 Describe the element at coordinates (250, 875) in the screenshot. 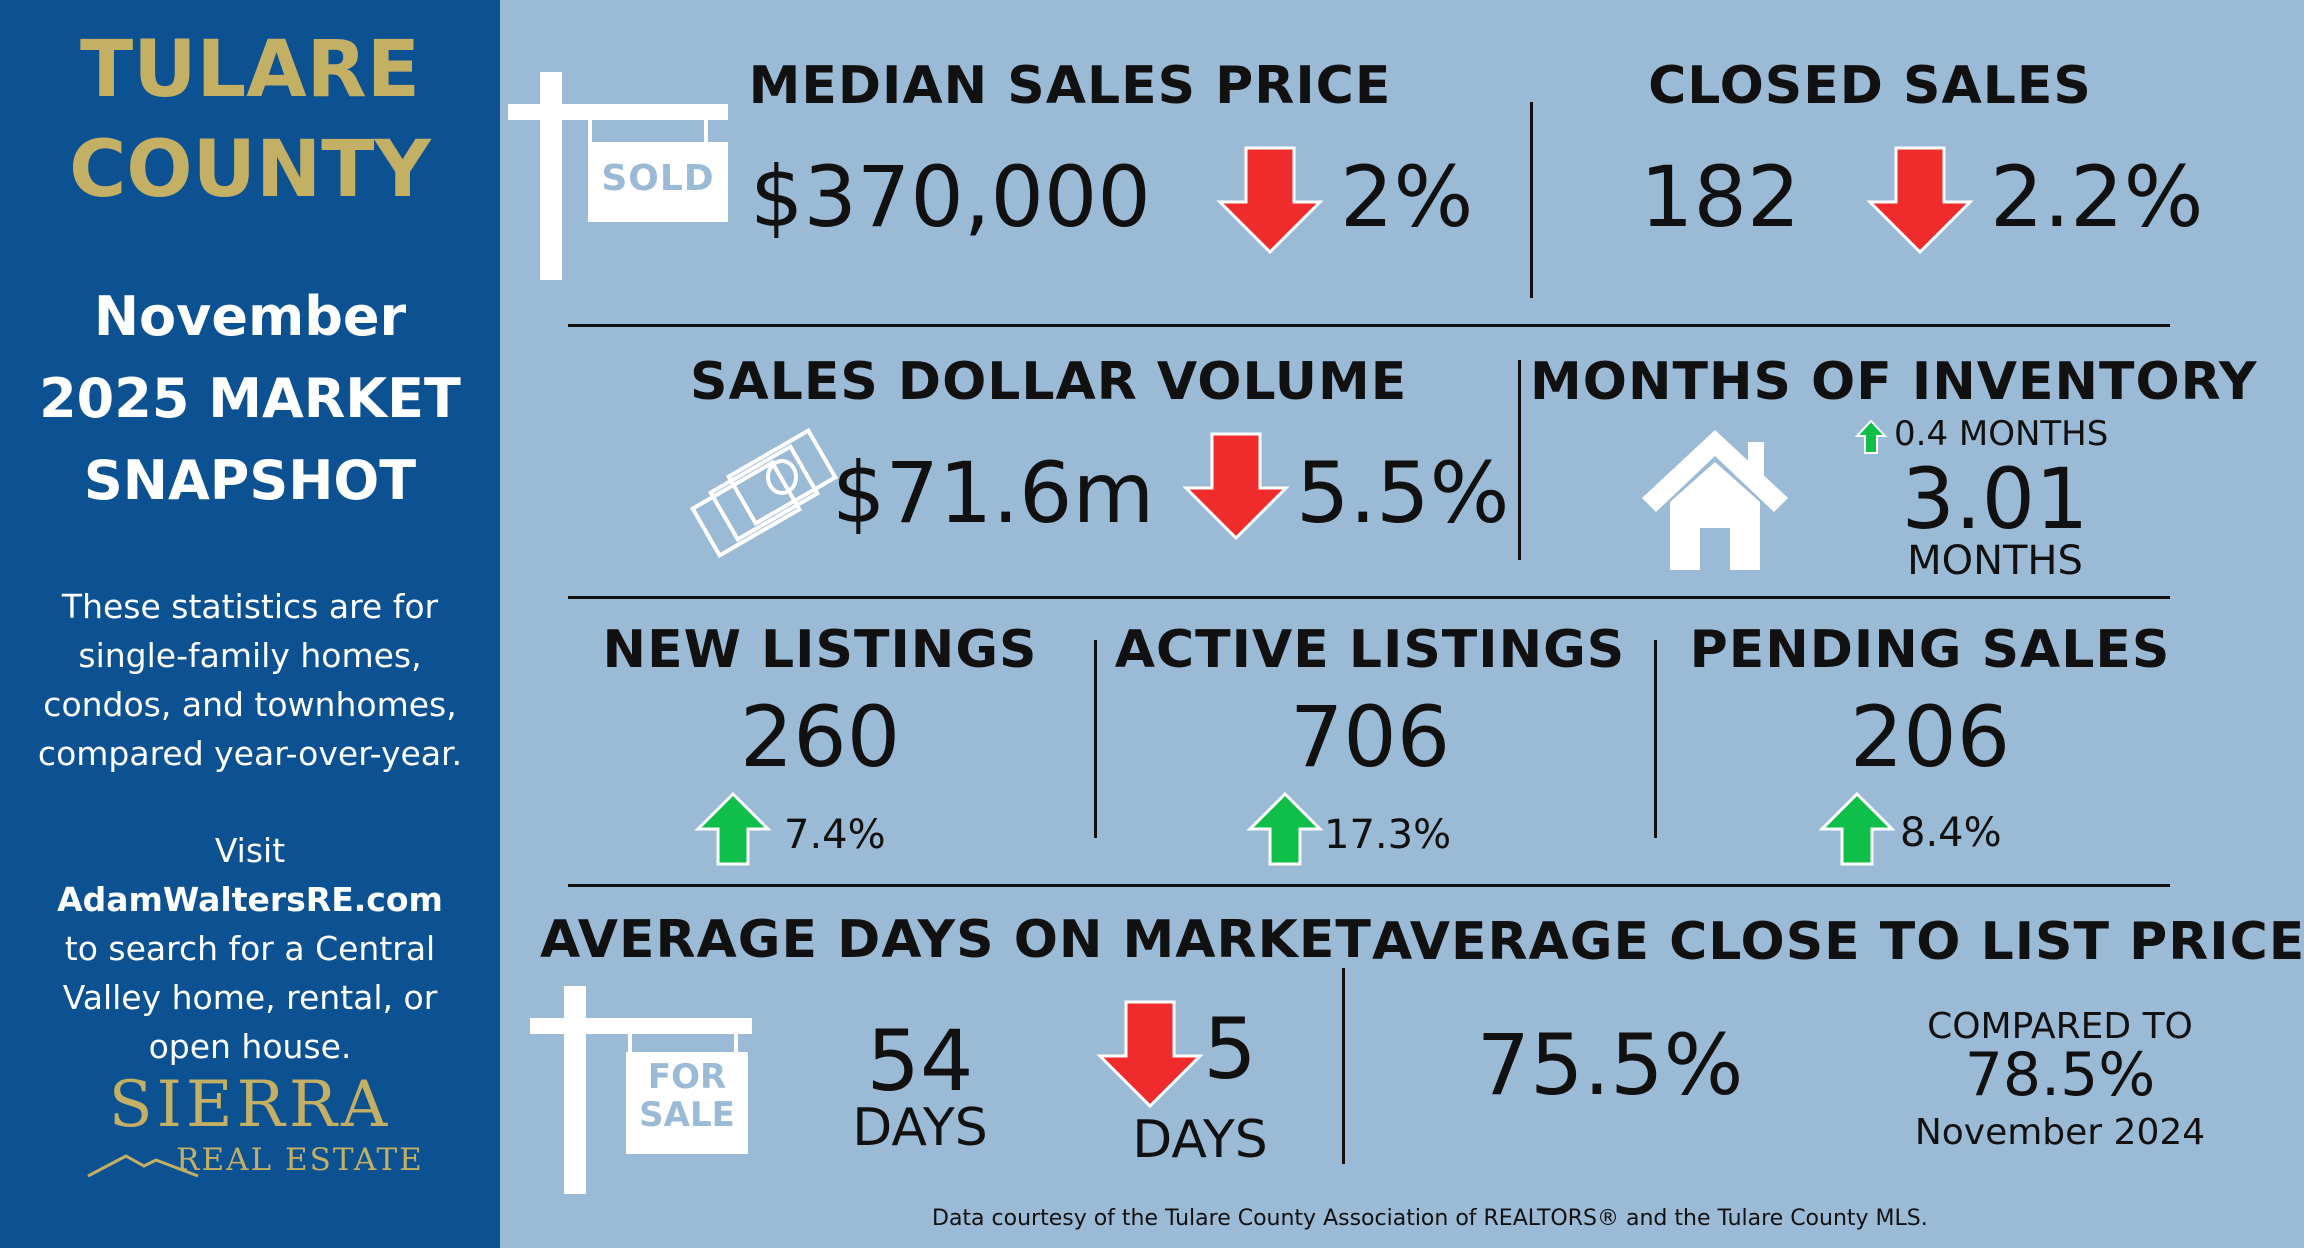

I see `visit-line: Visit AdamWaltersRE.com` at that location.